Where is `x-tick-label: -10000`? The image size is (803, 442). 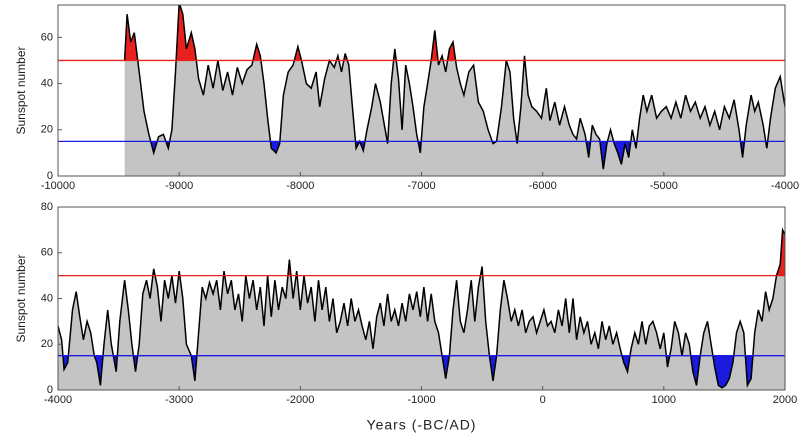 x-tick-label: -10000 is located at coordinates (58, 186).